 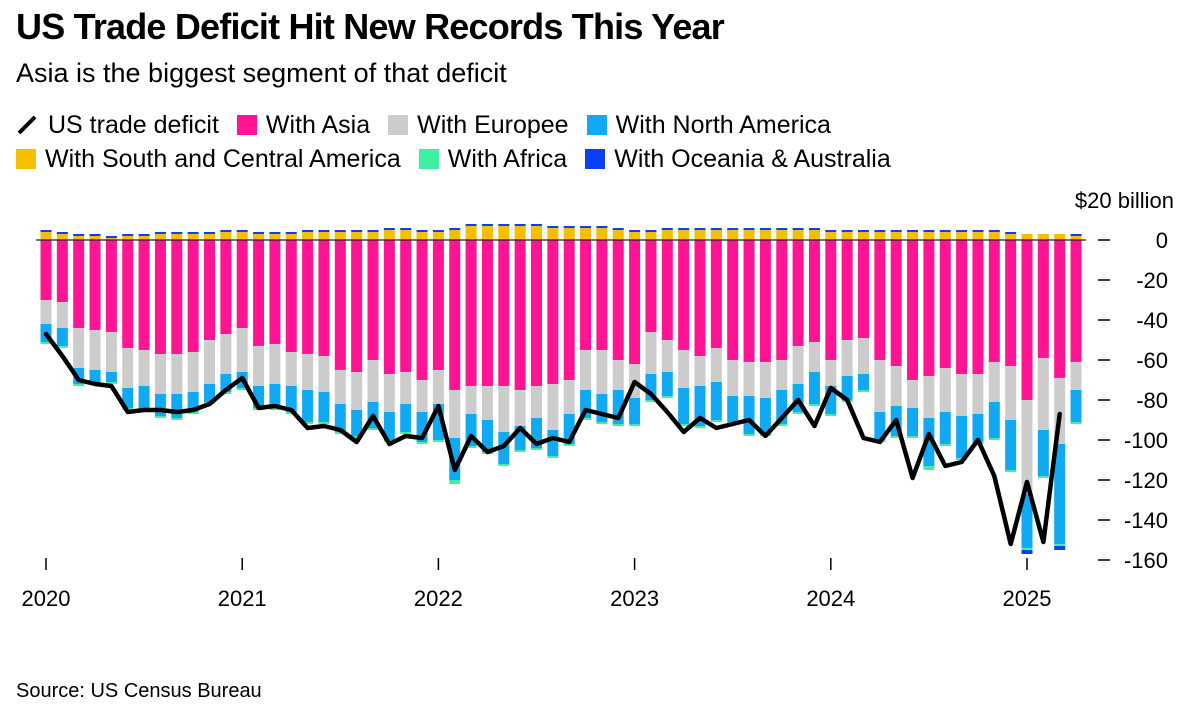 What do you see at coordinates (1152, 400) in the screenshot?
I see `y-tick-label: -80` at bounding box center [1152, 400].